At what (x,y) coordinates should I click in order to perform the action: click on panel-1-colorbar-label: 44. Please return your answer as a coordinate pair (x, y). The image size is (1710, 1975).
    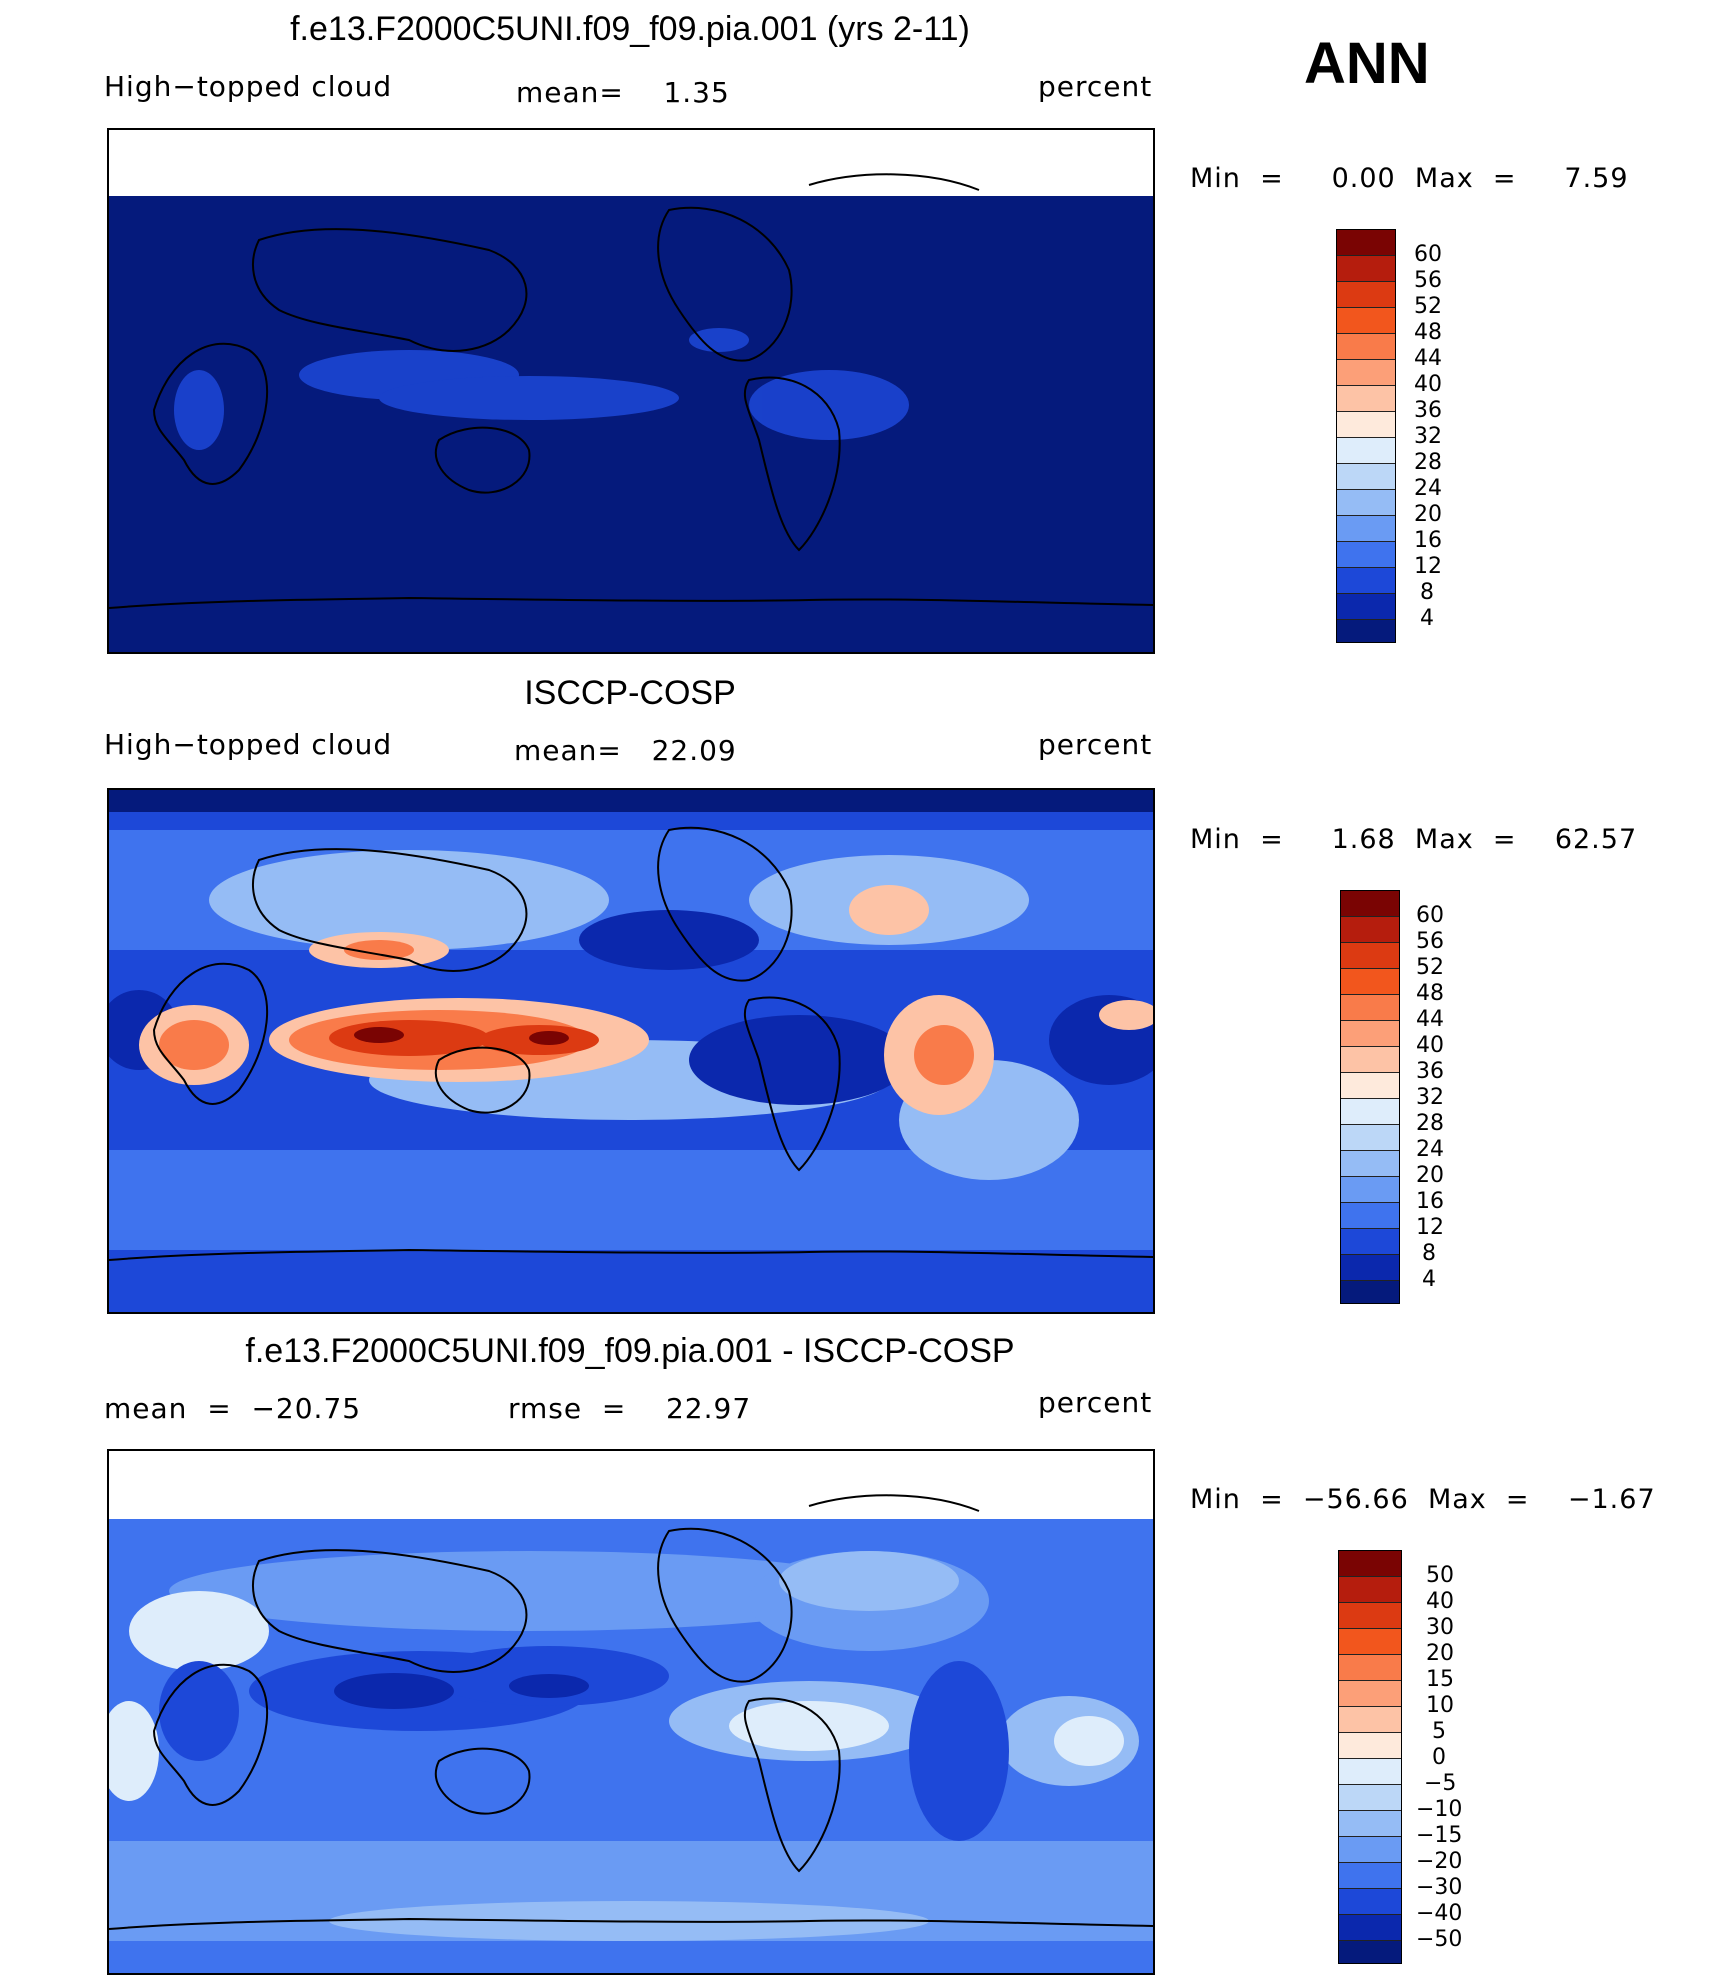
    Looking at the image, I should click on (1428, 358).